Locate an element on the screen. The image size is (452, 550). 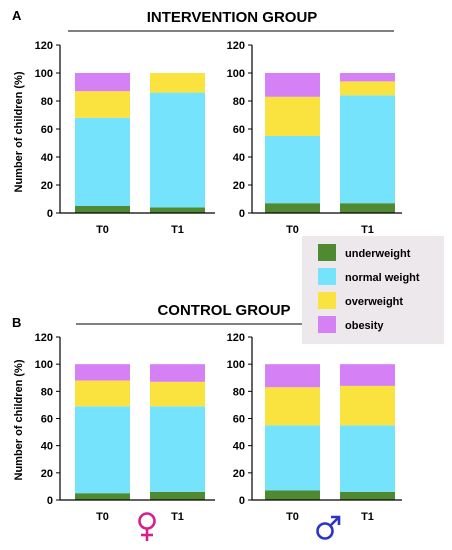
legend-label-obesity: obesity is located at coordinates (364, 326).